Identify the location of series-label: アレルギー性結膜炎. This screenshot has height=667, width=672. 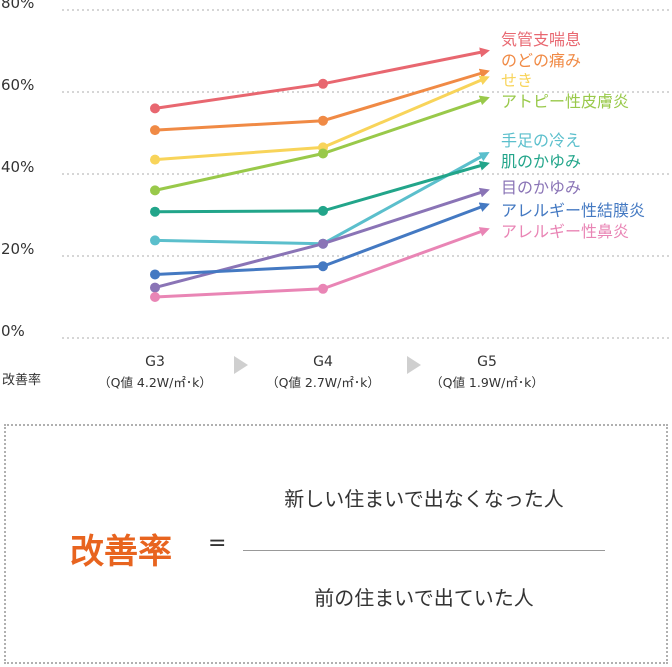
(573, 210).